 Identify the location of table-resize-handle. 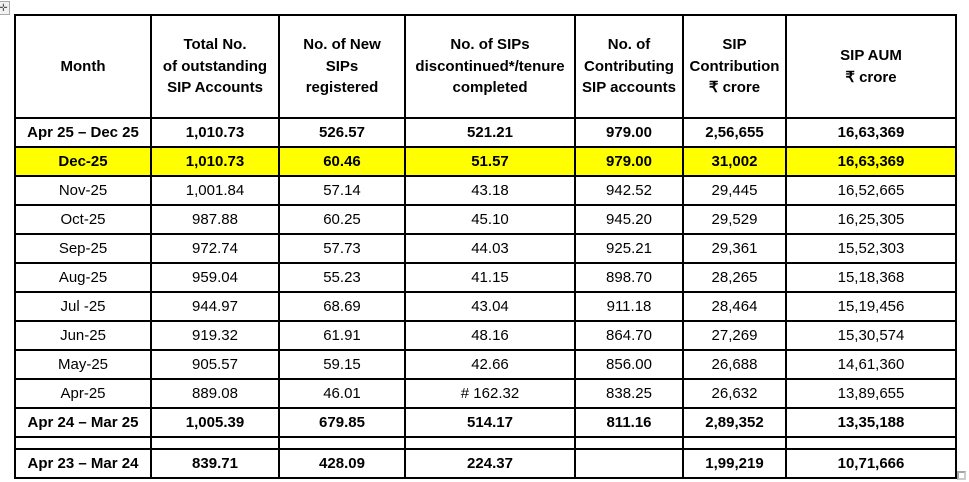
(961, 475).